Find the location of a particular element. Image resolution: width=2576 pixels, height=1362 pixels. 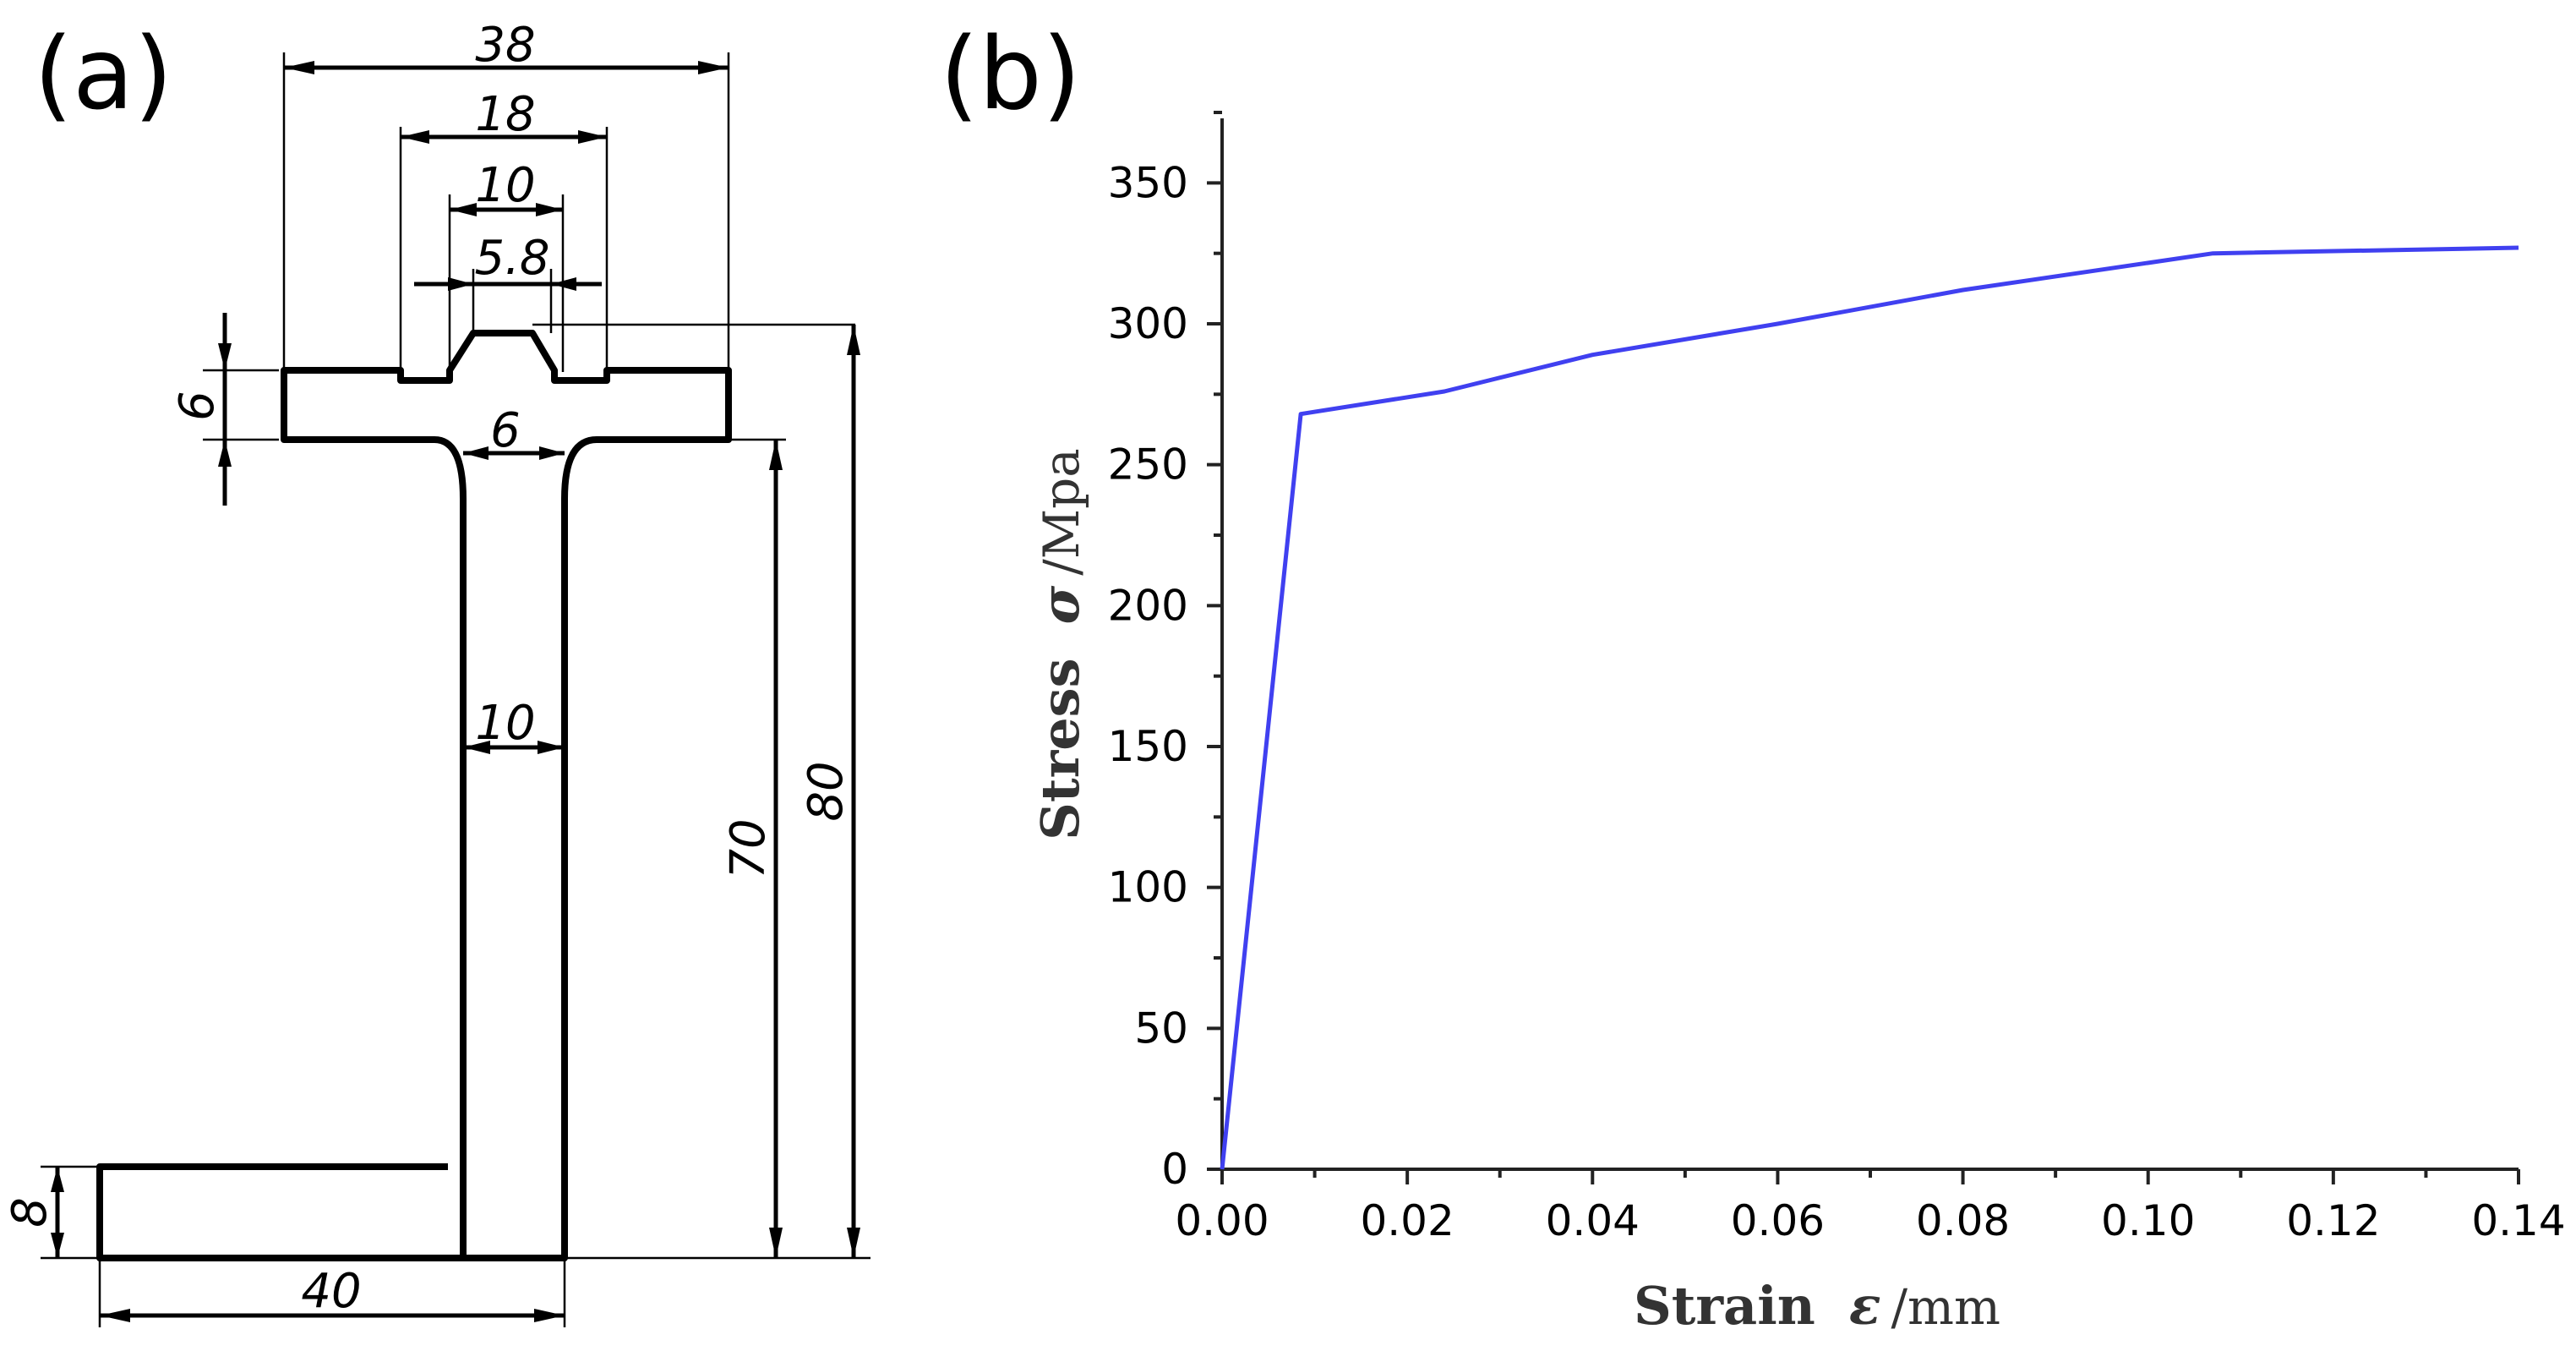

dim-top-width: 38 is located at coordinates (506, 46).